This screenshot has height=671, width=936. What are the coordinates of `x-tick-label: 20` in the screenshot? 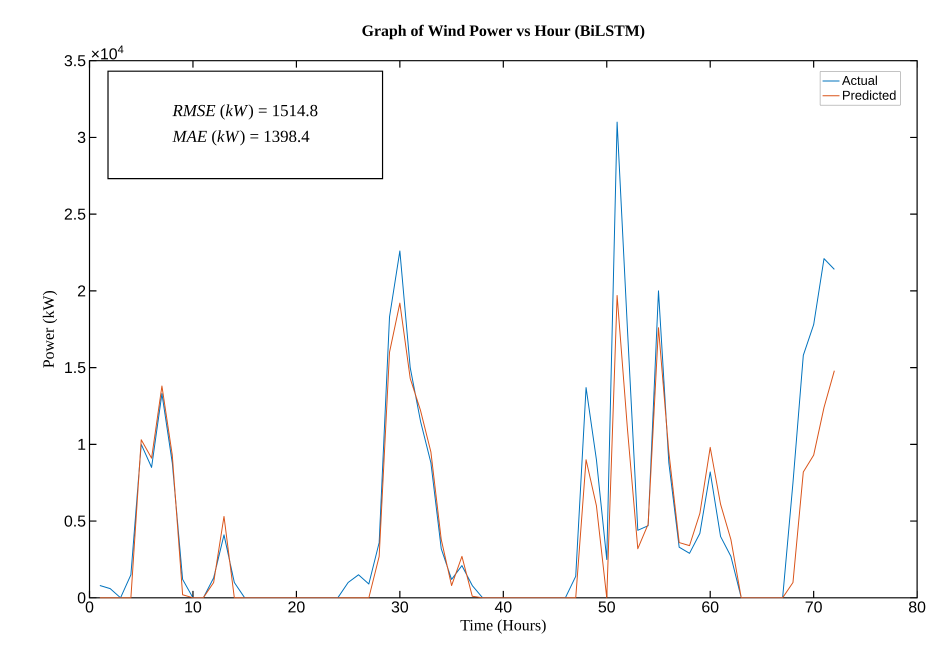 It's located at (296, 606).